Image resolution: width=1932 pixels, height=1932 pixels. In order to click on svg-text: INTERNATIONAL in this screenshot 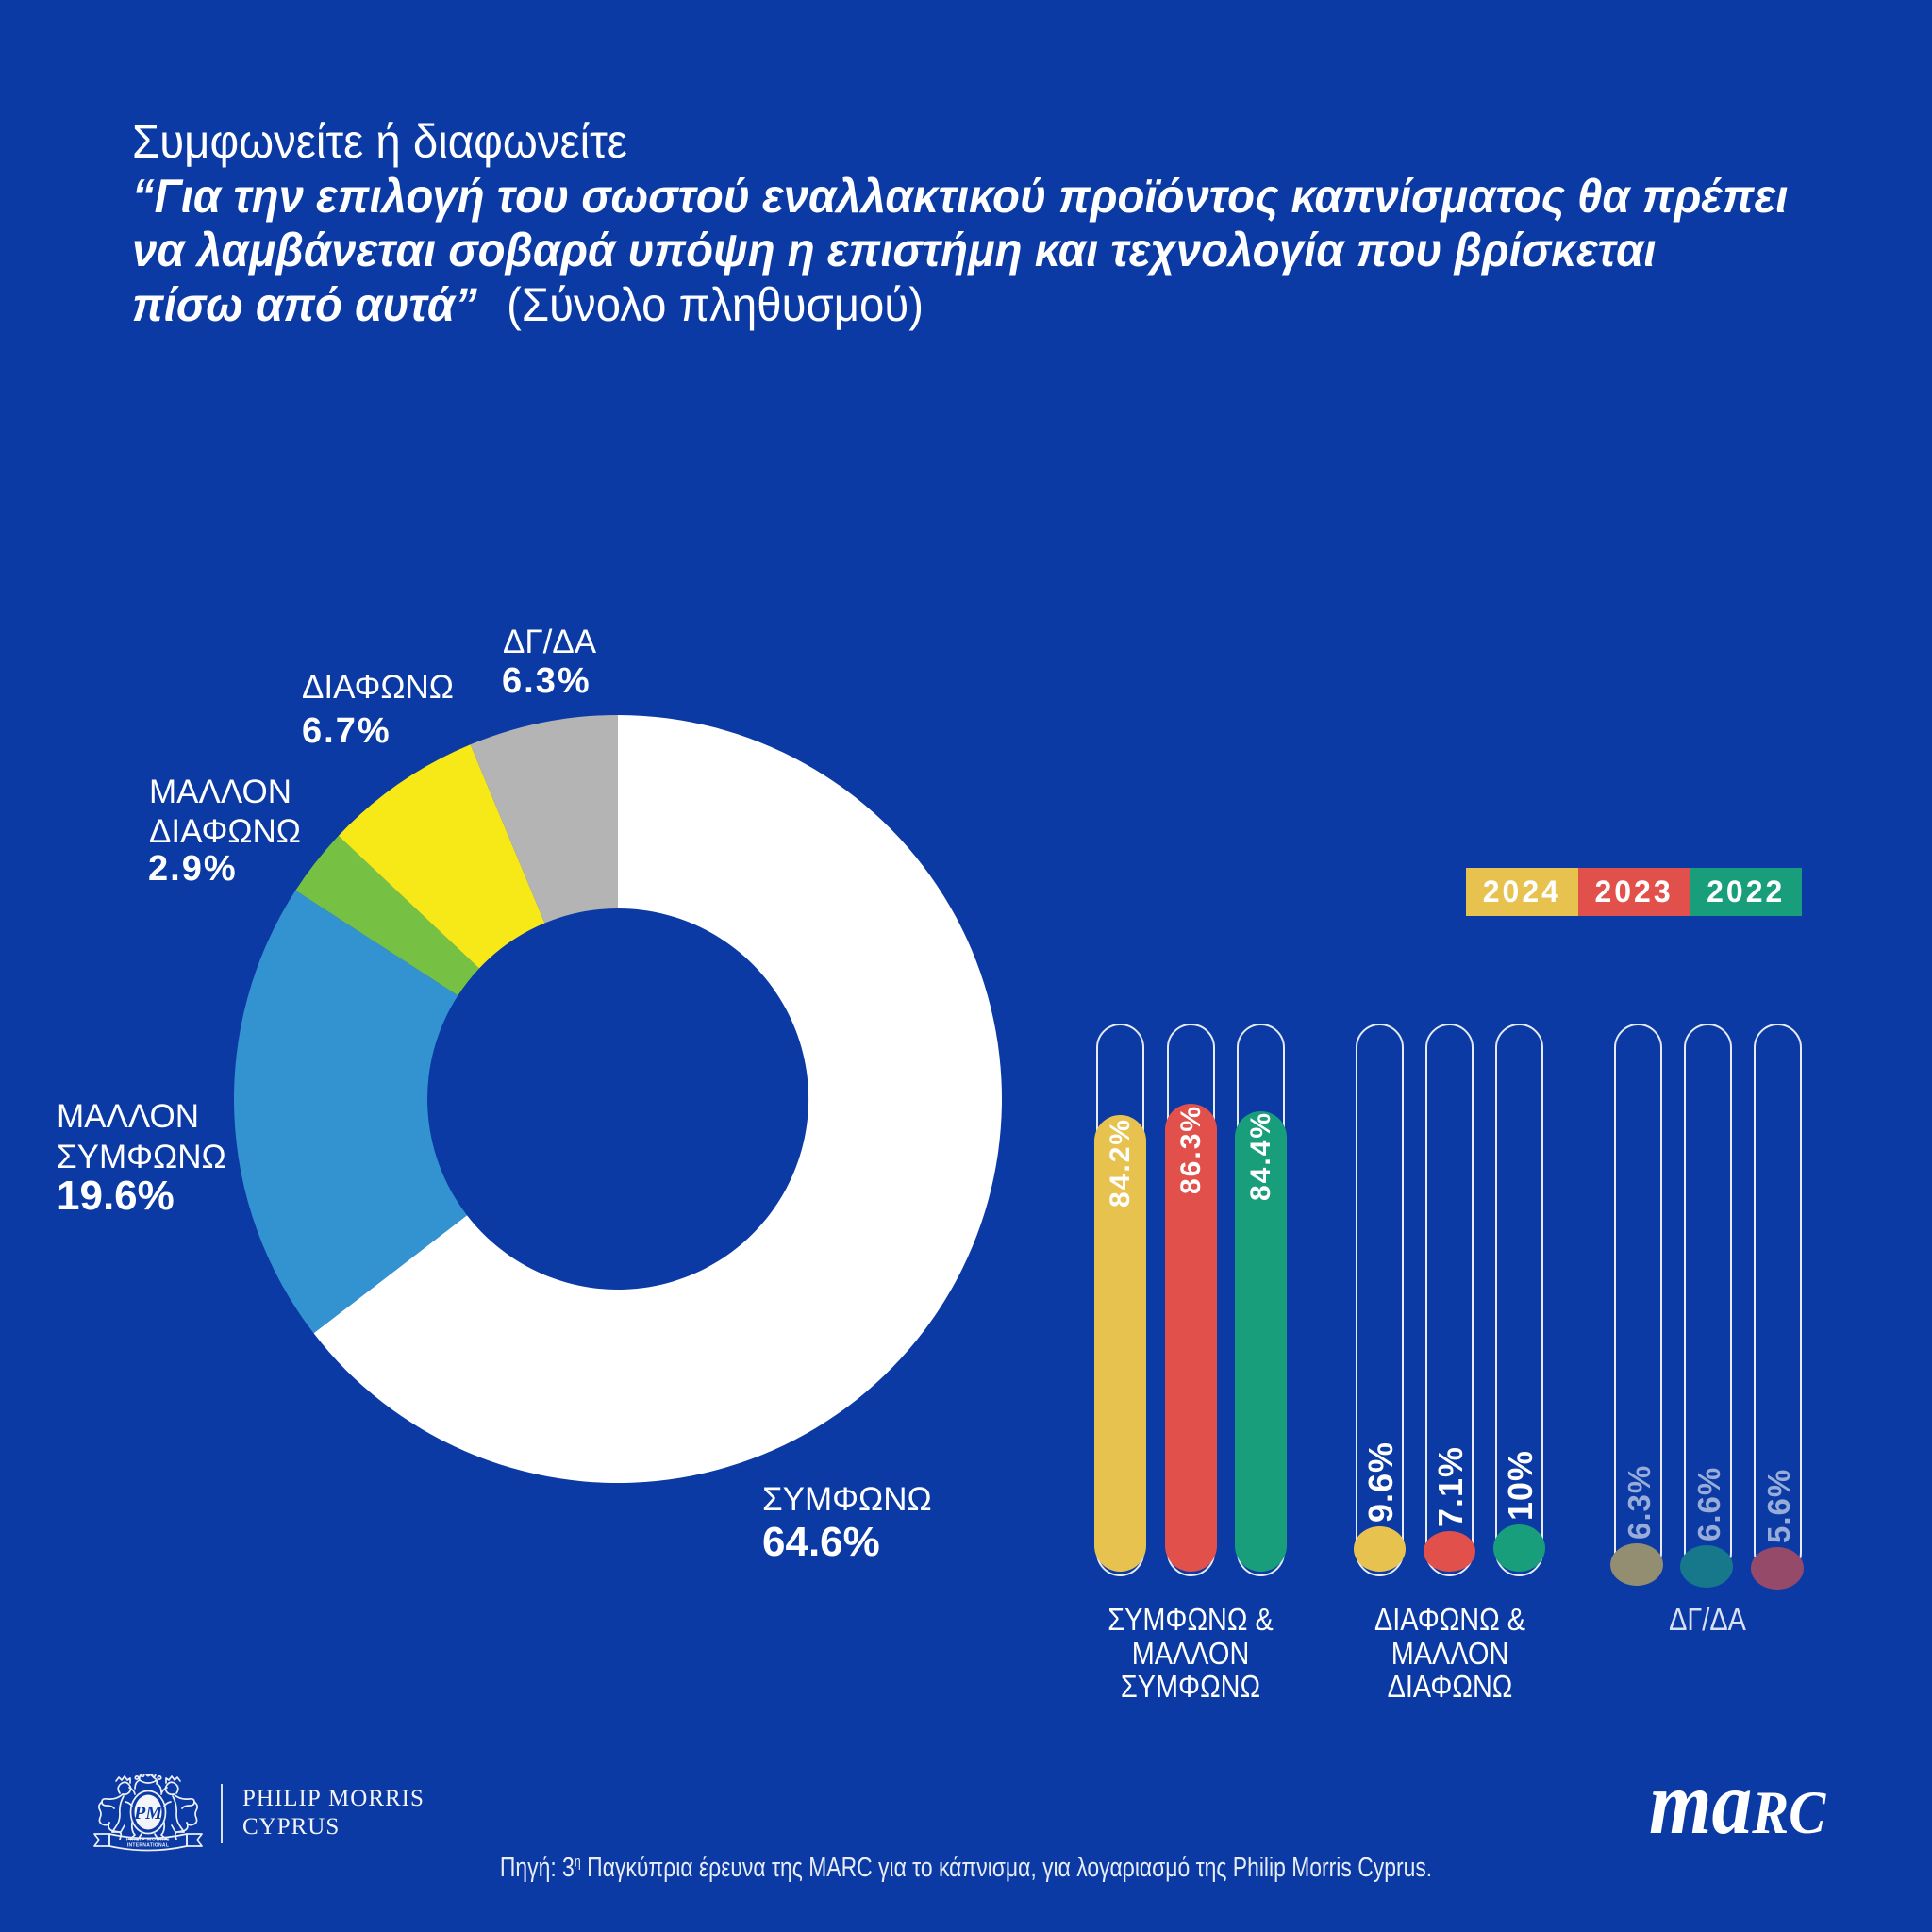, I will do `click(148, 1846)`.